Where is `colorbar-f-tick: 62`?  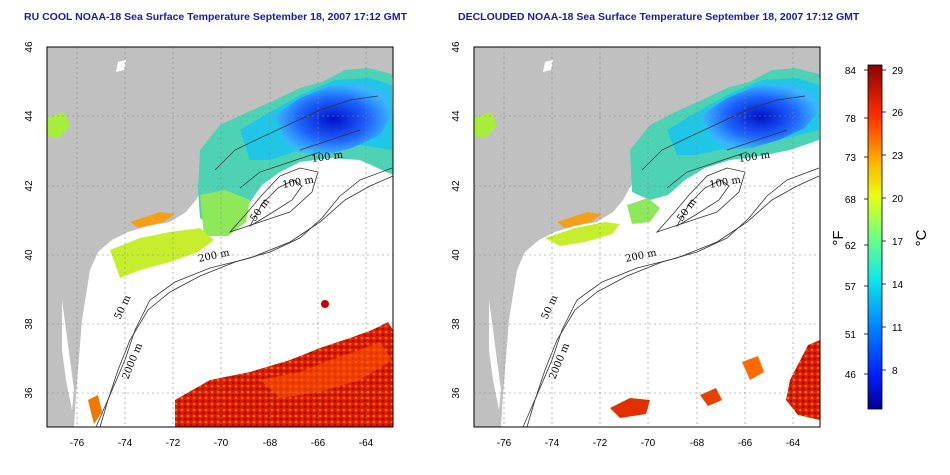 colorbar-f-tick: 62 is located at coordinates (851, 246).